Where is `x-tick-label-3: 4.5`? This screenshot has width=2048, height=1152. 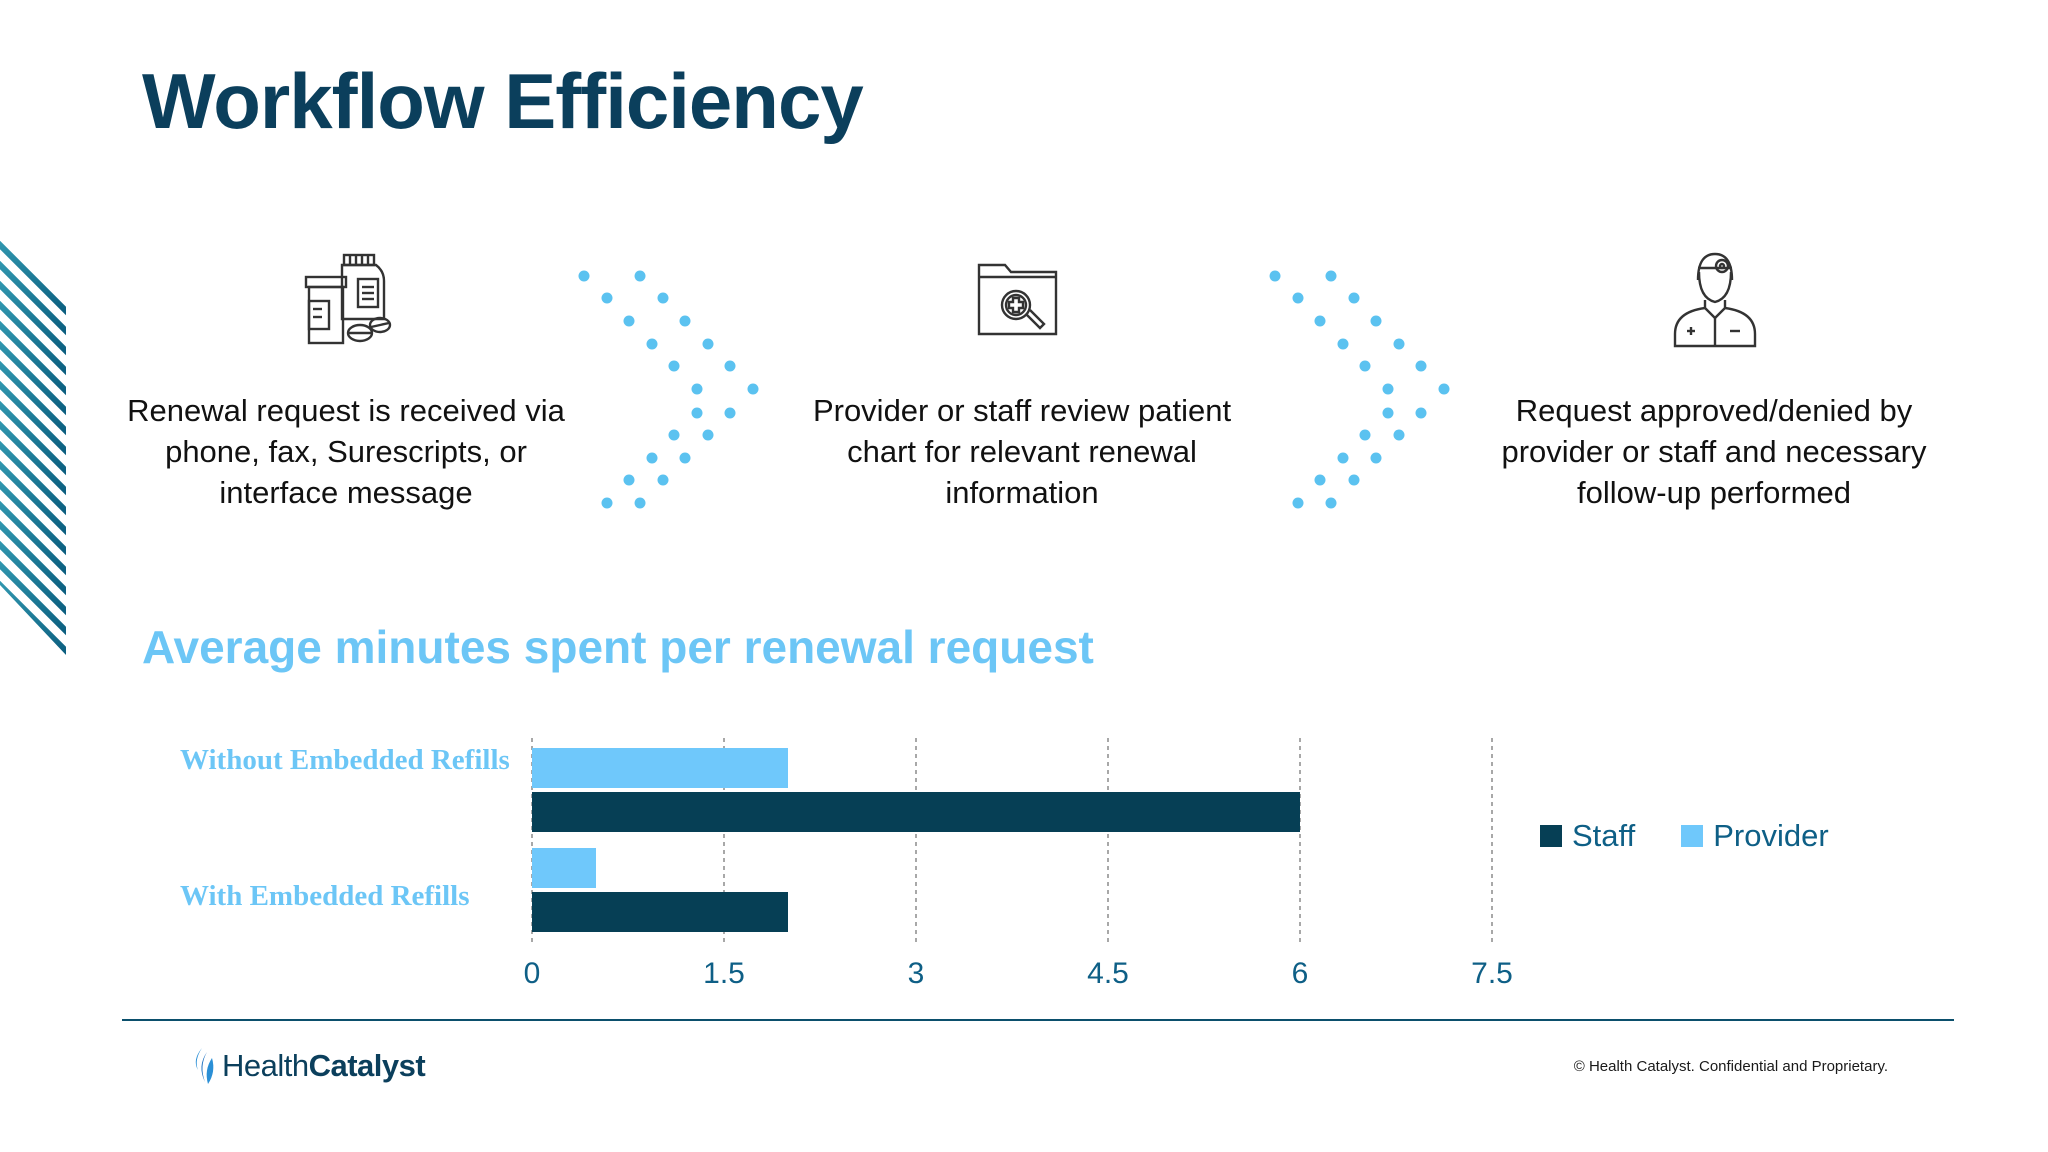 x-tick-label-3: 4.5 is located at coordinates (1108, 973).